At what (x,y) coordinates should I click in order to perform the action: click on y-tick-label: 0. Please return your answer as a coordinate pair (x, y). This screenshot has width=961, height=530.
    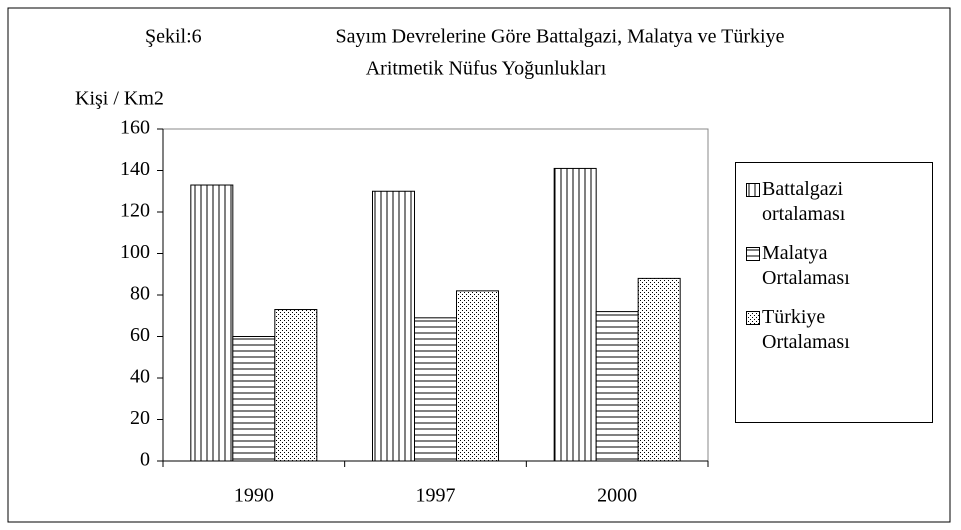
    Looking at the image, I should click on (145, 460).